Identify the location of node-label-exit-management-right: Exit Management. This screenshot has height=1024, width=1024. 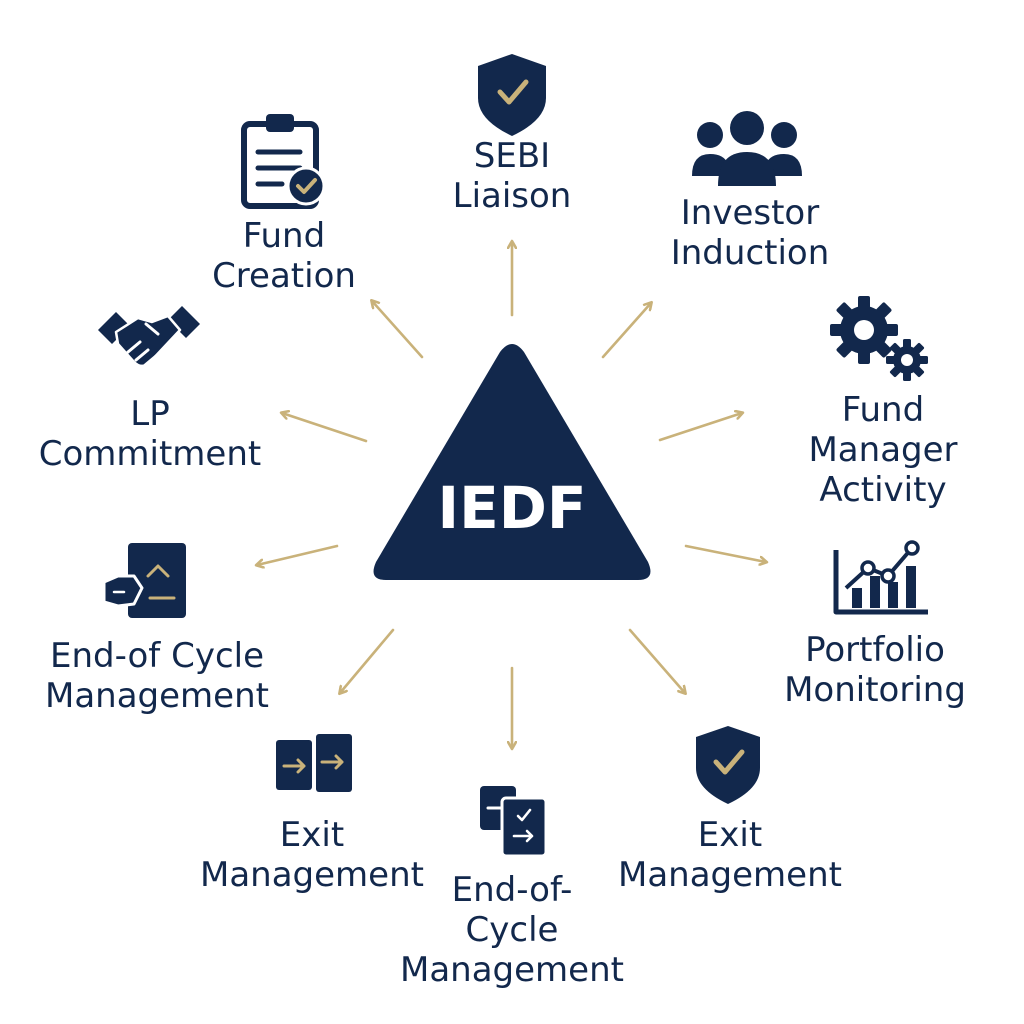
(730, 855).